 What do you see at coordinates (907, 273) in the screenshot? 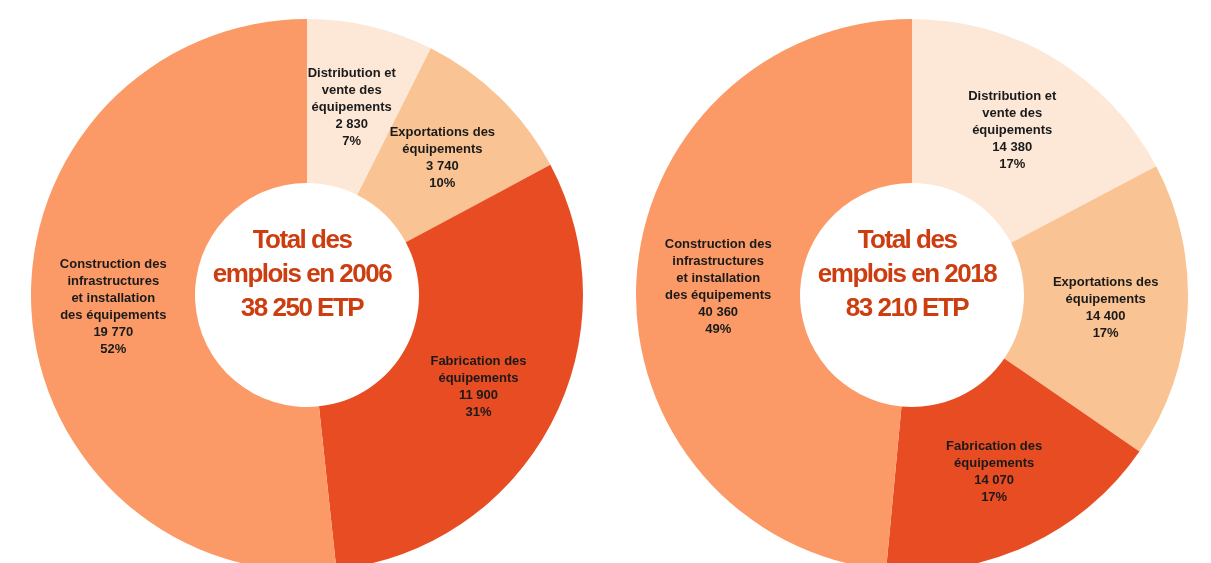
I see `text: Total des emplois en 2018 83 210 ETP` at bounding box center [907, 273].